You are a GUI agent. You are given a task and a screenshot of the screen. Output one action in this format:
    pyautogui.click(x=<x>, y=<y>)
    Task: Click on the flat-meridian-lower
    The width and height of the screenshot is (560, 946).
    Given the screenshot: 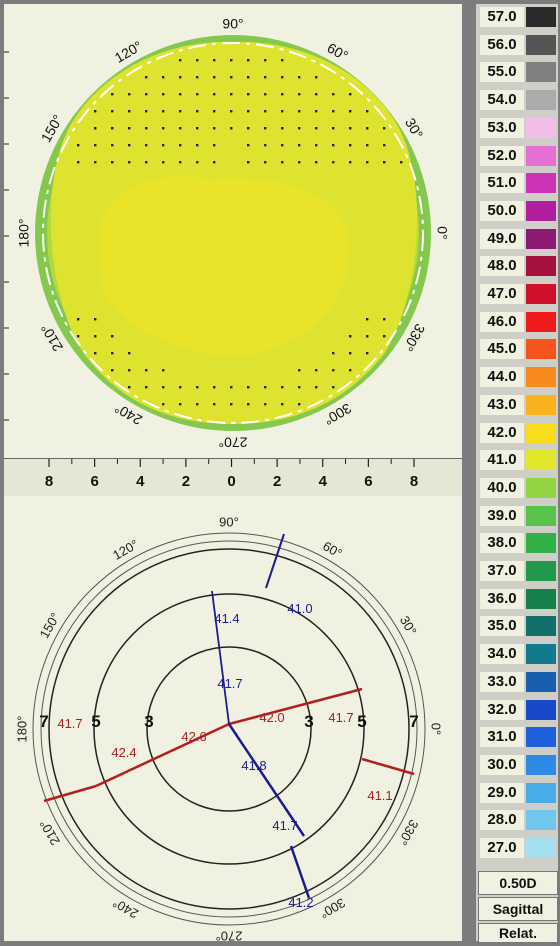 What is the action you would take?
    pyautogui.click(x=266, y=780)
    